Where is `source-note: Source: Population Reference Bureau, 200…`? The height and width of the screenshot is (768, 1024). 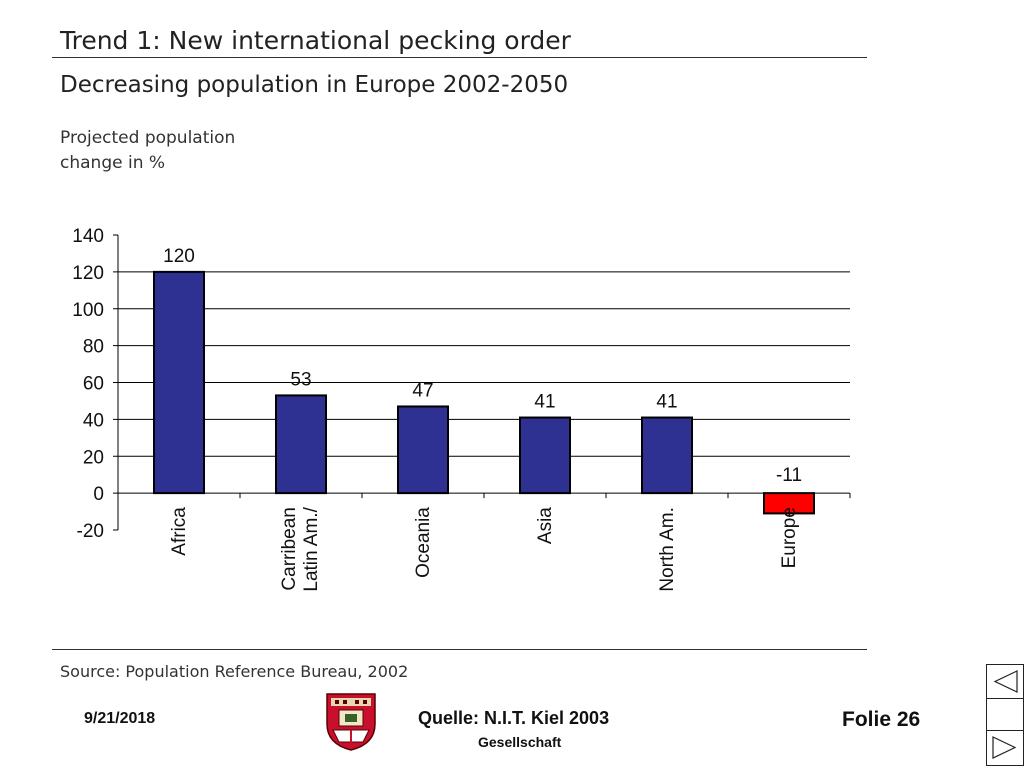 source-note: Source: Population Reference Bureau, 200… is located at coordinates (234, 671).